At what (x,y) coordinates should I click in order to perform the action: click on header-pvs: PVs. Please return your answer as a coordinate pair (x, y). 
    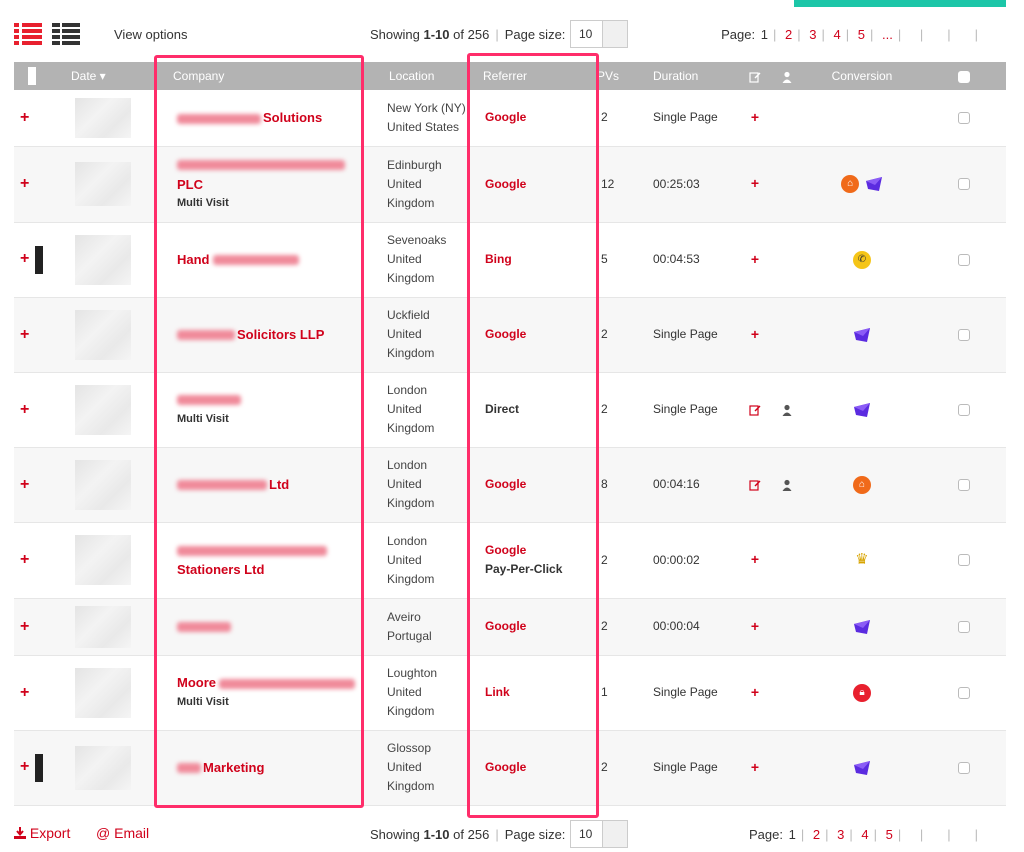
    Looking at the image, I should click on (618, 76).